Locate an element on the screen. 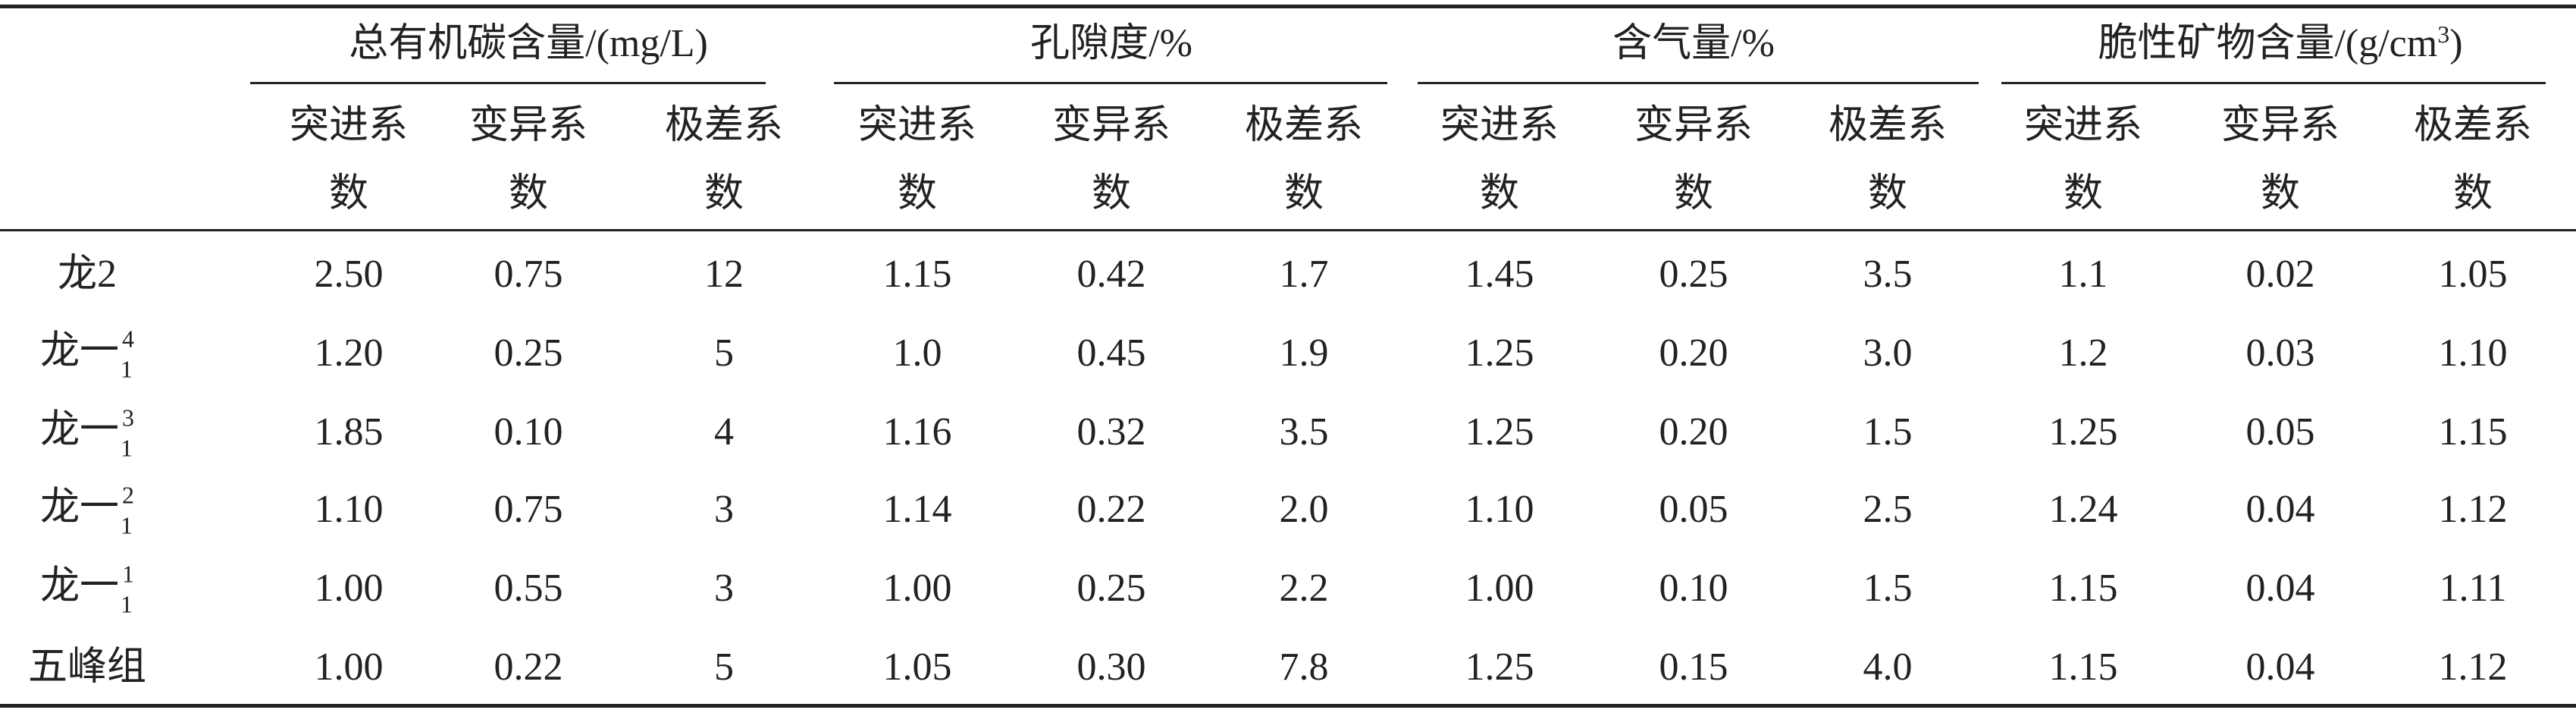 Image resolution: width=2576 pixels, height=713 pixels. row-label-text: 五峰组 is located at coordinates (87, 667).